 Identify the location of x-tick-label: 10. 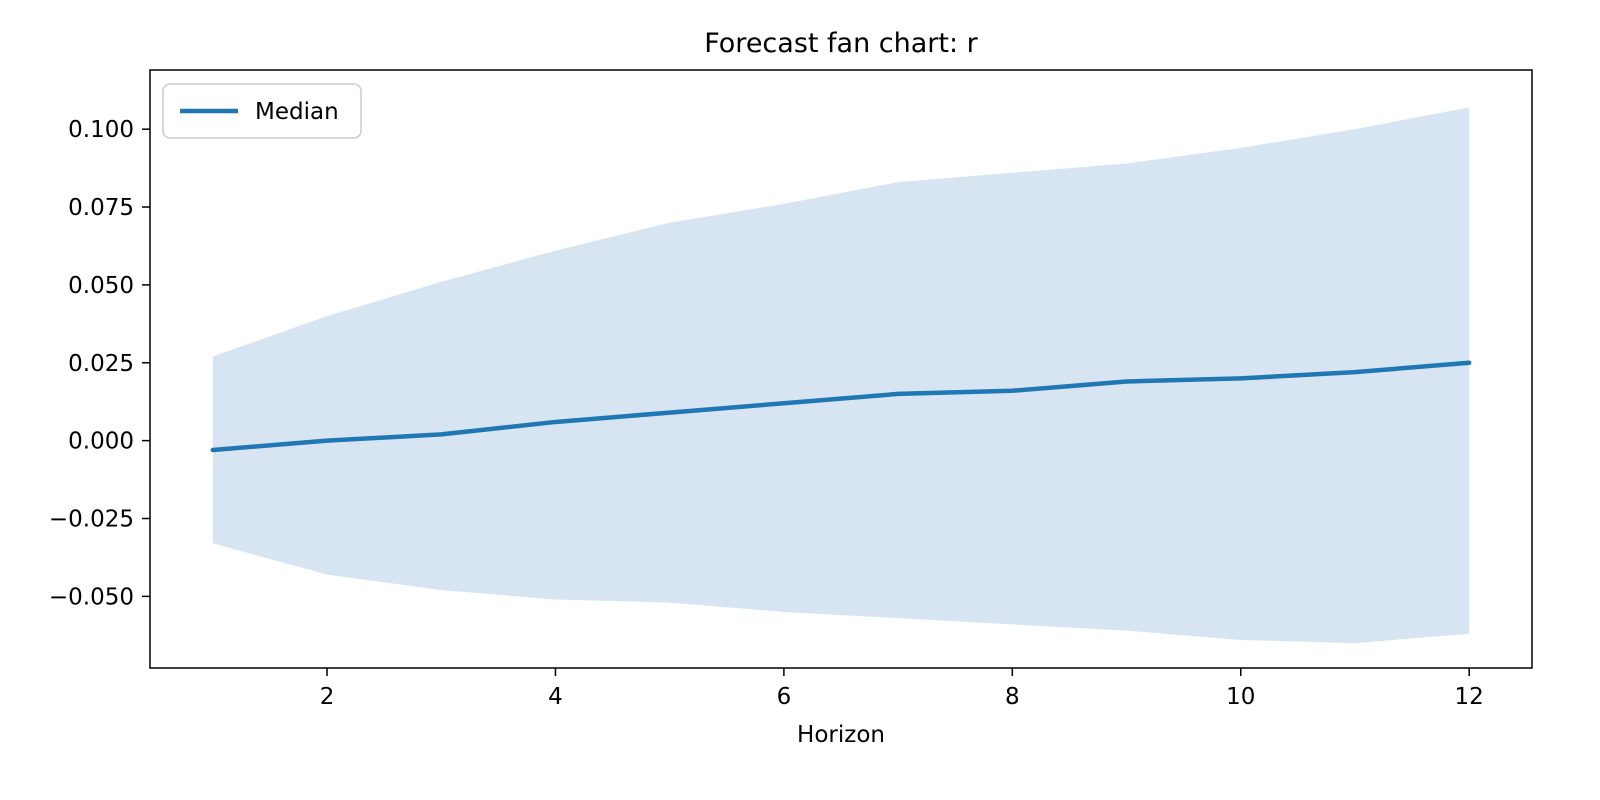
(1240, 697).